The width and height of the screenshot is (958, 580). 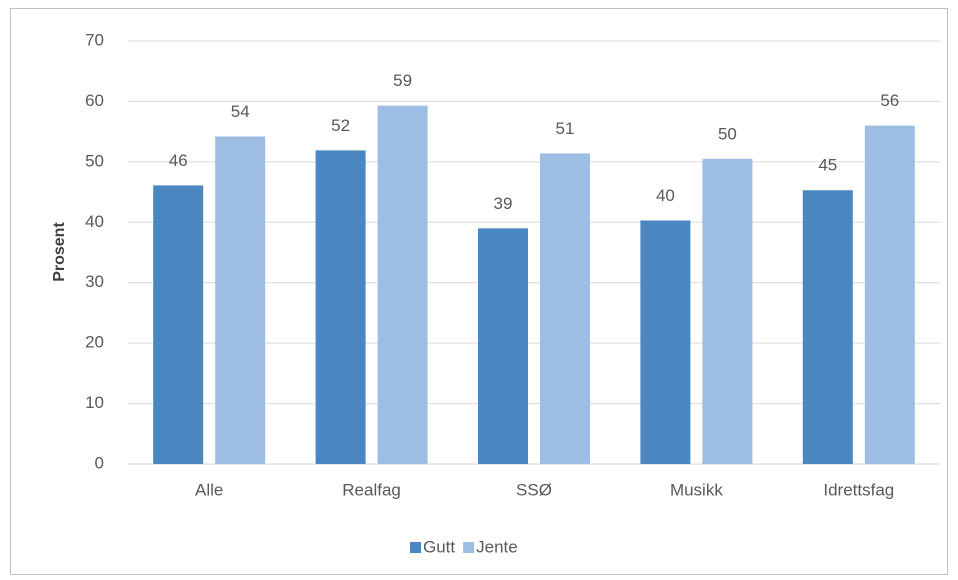 I want to click on y-tick-label: 50, so click(x=94, y=160).